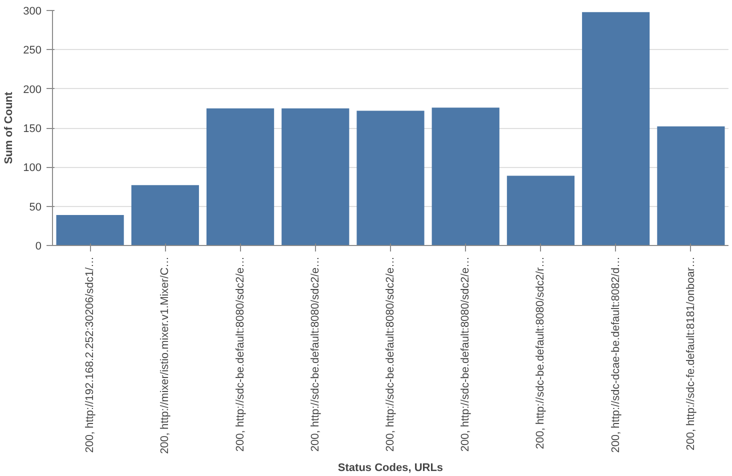 This screenshot has width=732, height=476. I want to click on y-tick-label: 150, so click(32, 129).